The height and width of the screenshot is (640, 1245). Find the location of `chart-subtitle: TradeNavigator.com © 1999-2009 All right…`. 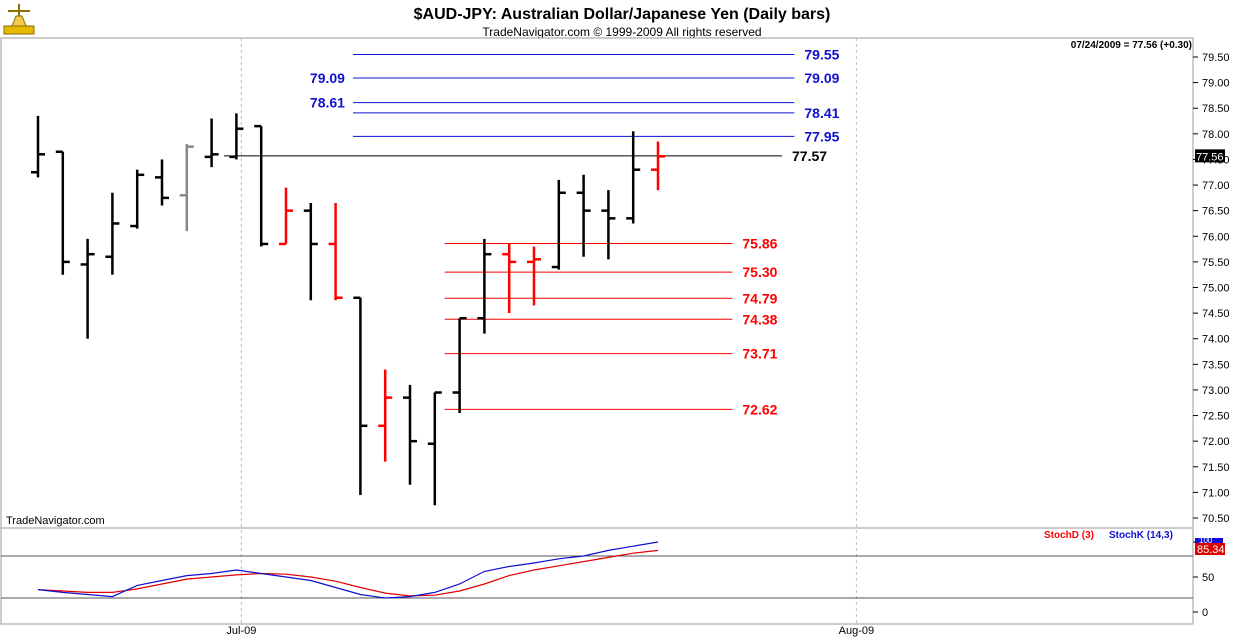

chart-subtitle: TradeNavigator.com © 1999-2009 All right… is located at coordinates (621, 32).